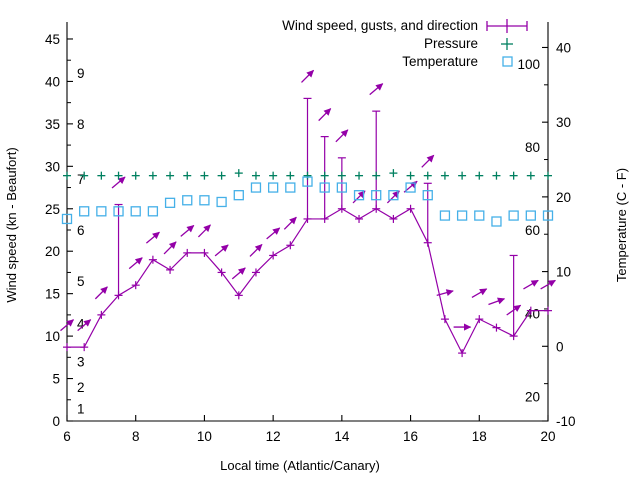 This screenshot has height=480, width=640. What do you see at coordinates (532, 230) in the screenshot?
I see `svg-text: 60` at bounding box center [532, 230].